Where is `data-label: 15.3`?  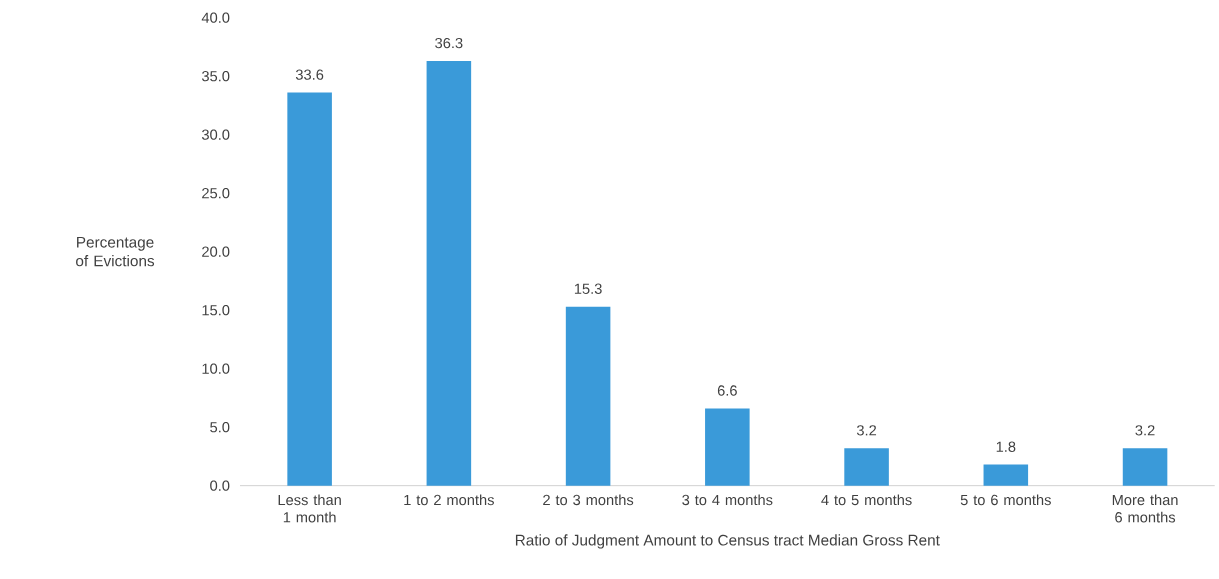 data-label: 15.3 is located at coordinates (588, 288).